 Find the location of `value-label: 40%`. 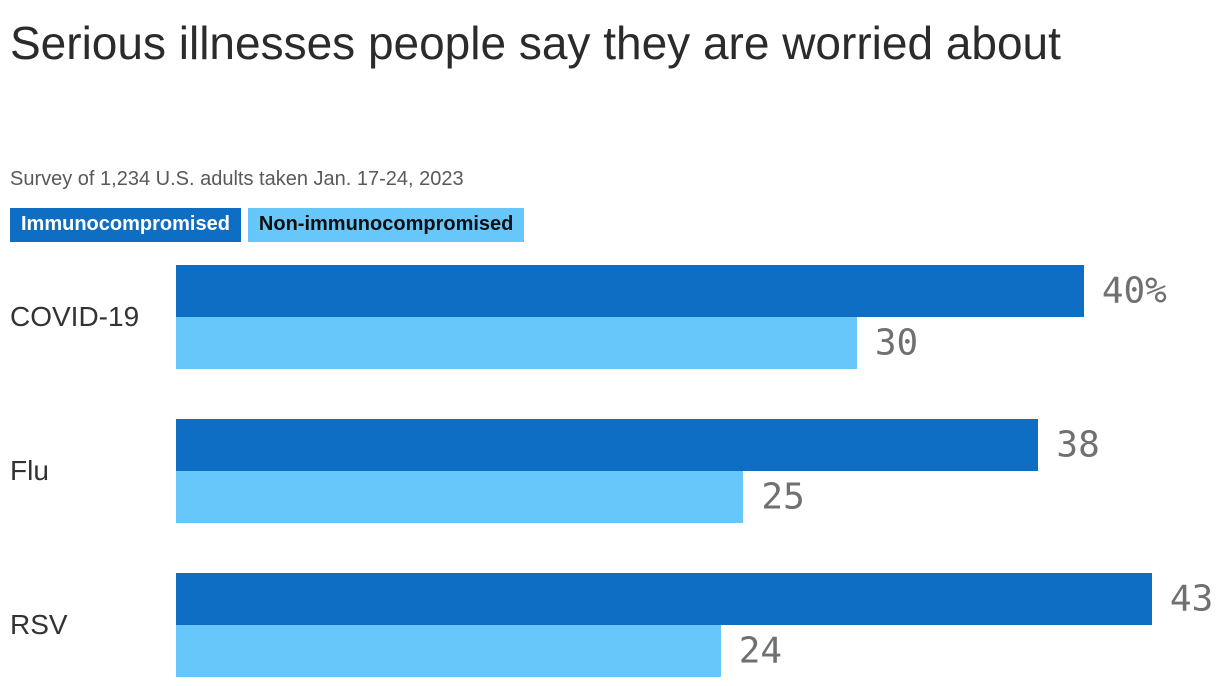

value-label: 40% is located at coordinates (1134, 291).